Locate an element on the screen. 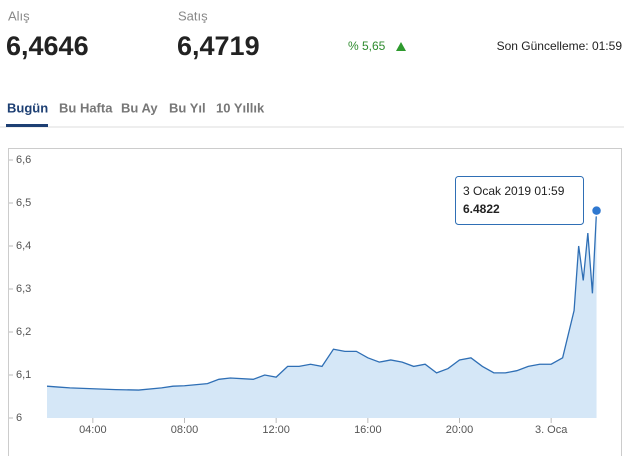 This screenshot has height=461, width=624. tab: Bu Yıl is located at coordinates (187, 107).